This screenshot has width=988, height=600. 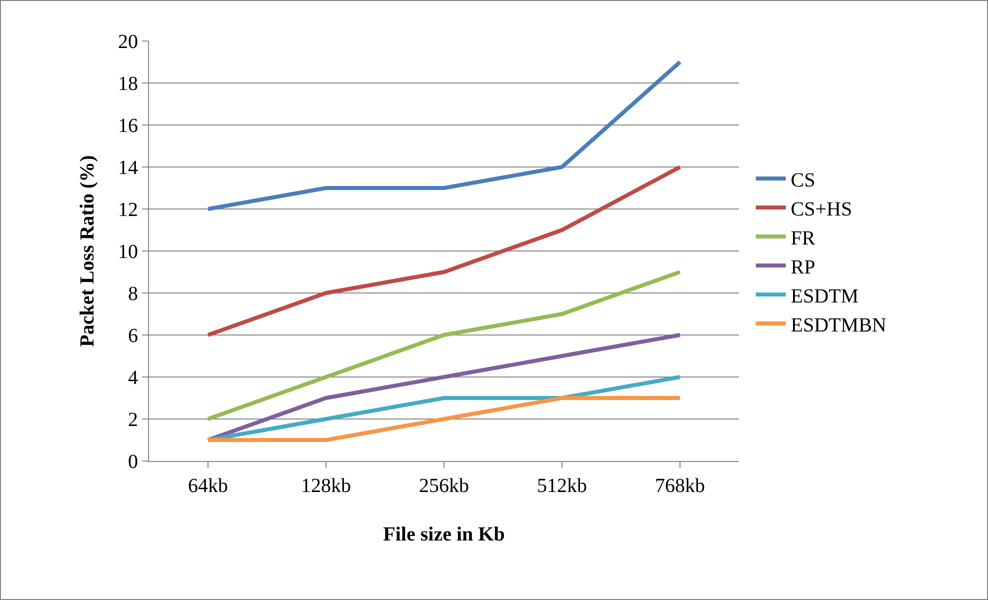 What do you see at coordinates (208, 486) in the screenshot?
I see `x-tick-label: 64kb` at bounding box center [208, 486].